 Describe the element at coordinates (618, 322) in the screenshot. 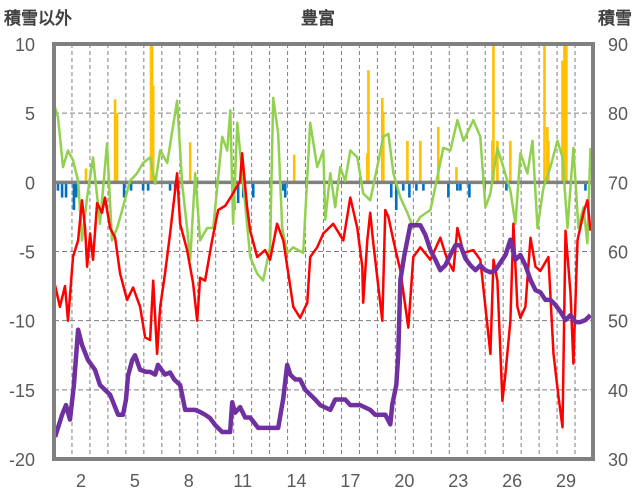

I see `right-tick-label: 50` at that location.